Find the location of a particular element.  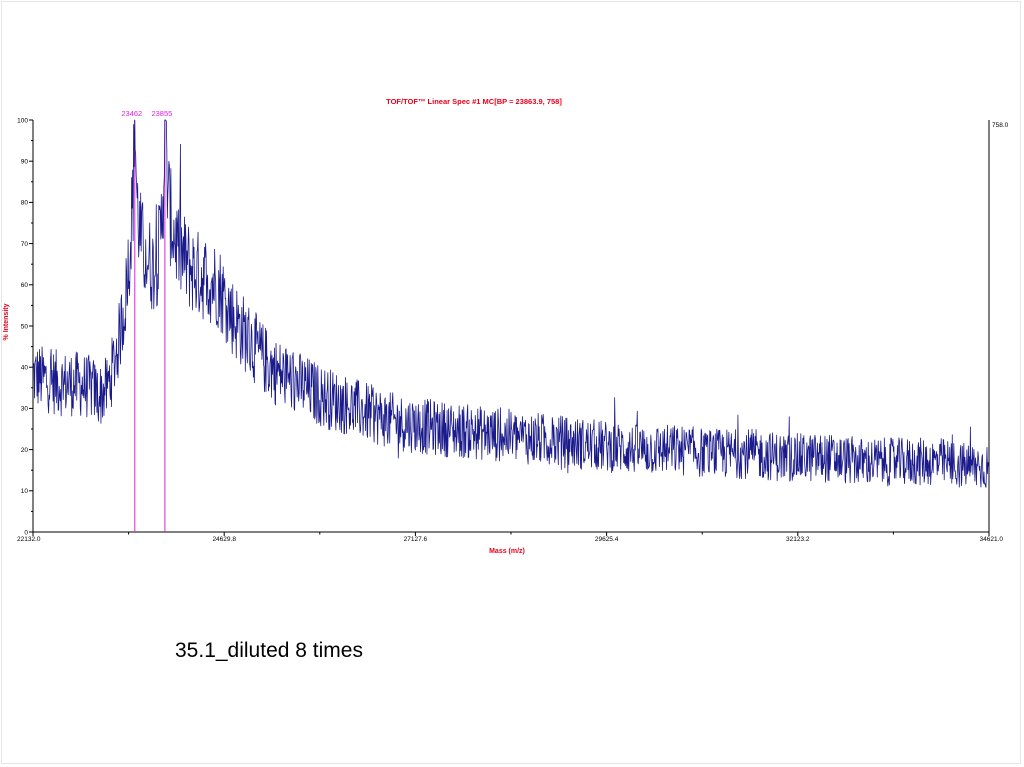

max-intensity-label: 758.0 is located at coordinates (1000, 125).